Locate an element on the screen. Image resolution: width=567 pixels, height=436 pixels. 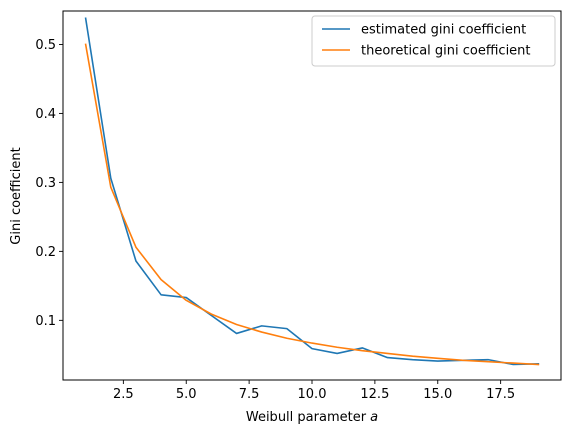
y-axis-label: Gini coefficient is located at coordinates (16, 195).